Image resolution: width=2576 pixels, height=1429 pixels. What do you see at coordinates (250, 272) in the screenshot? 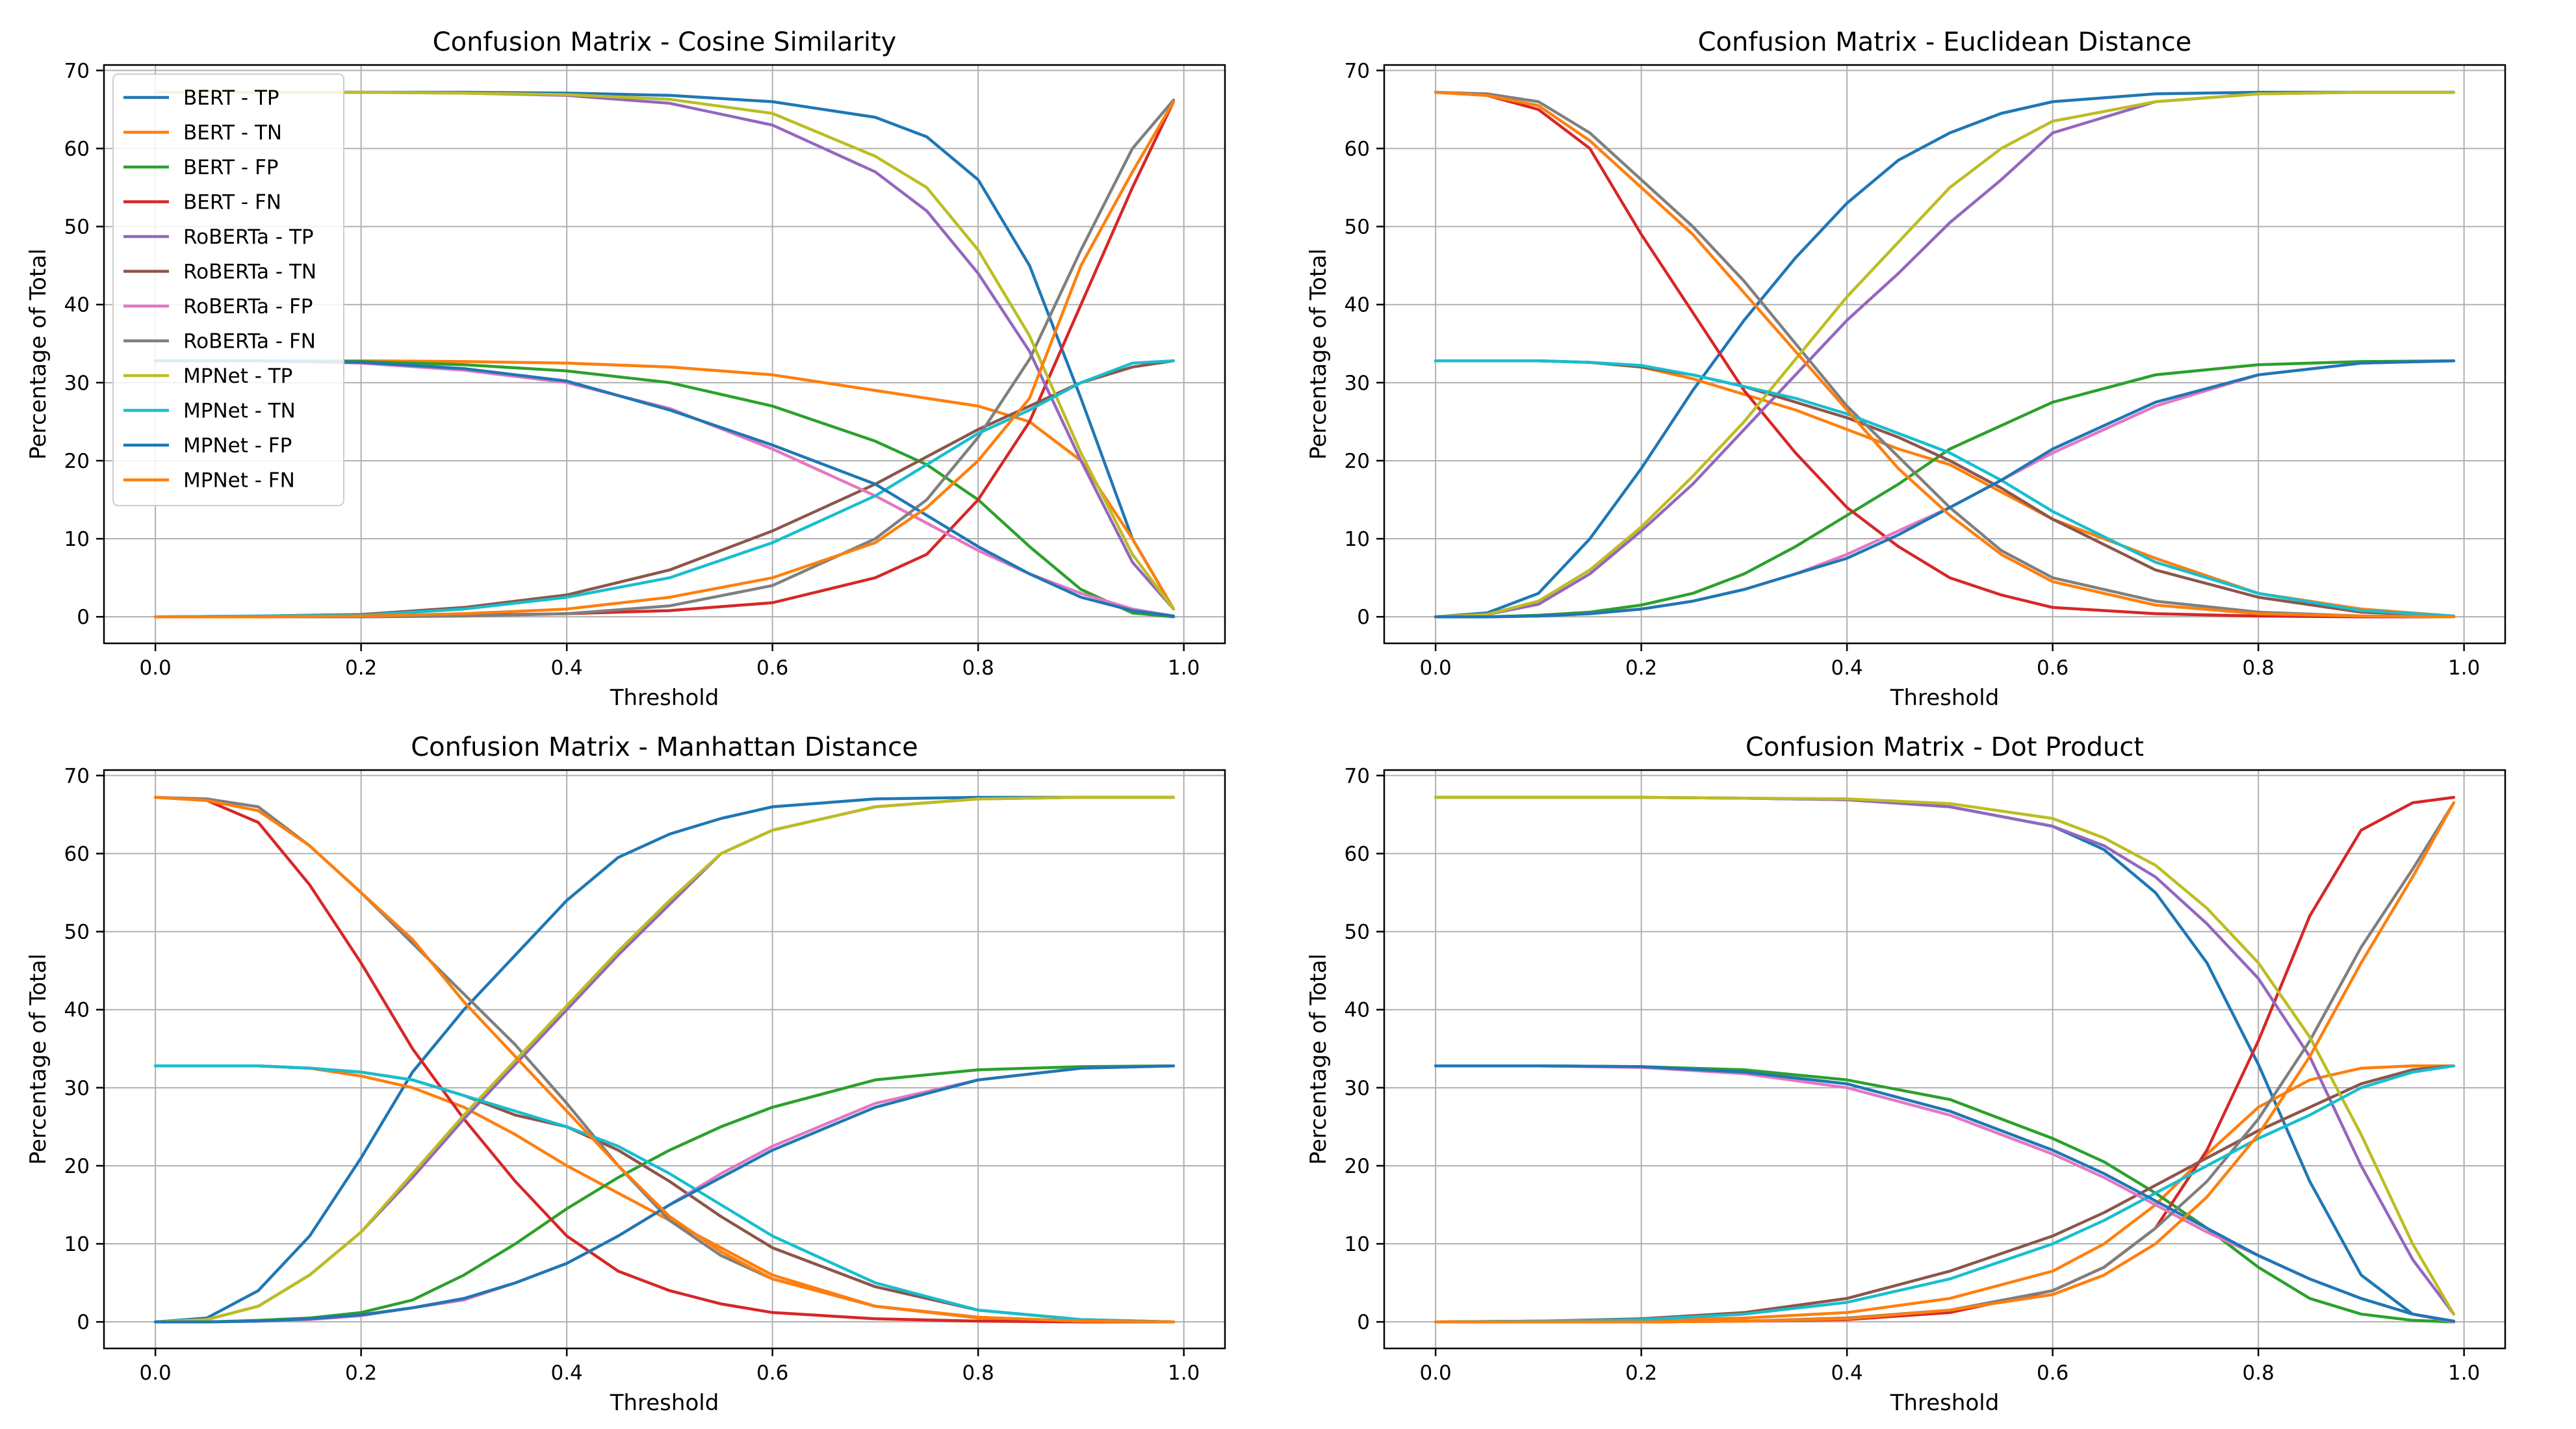
I see `legend-entry-roberta-tn: RoBERTa - TN` at bounding box center [250, 272].